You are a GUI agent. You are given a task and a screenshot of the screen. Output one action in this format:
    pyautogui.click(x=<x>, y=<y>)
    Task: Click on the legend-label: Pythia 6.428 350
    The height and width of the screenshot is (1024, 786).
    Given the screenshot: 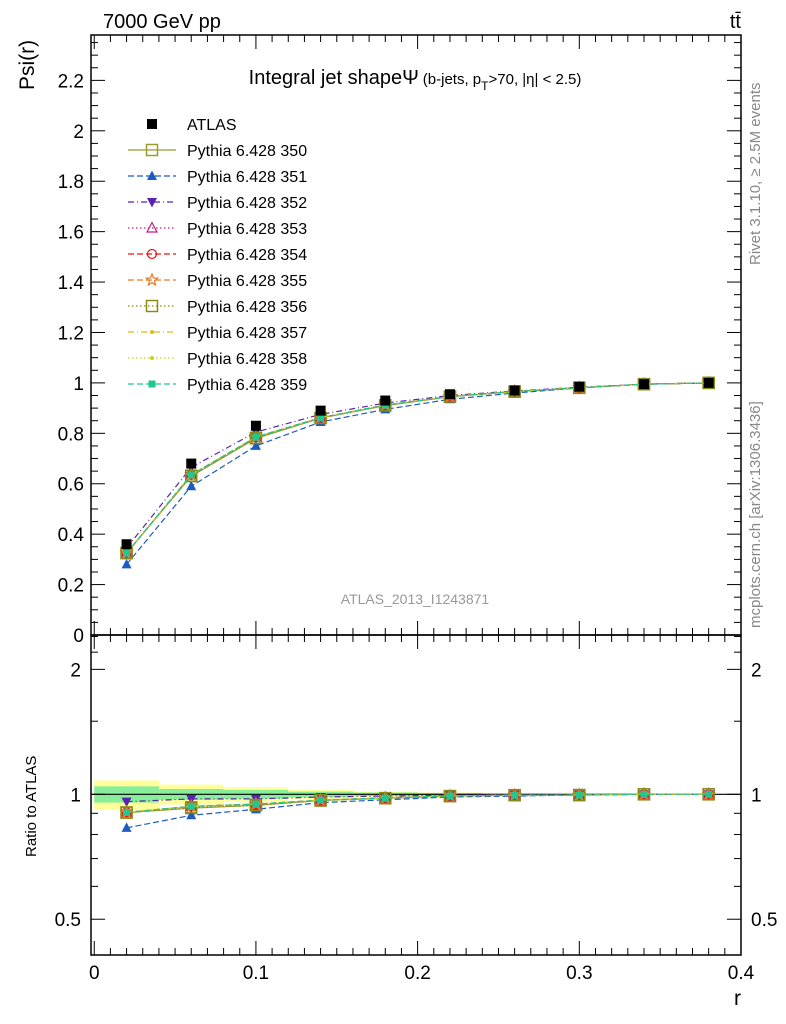 What is the action you would take?
    pyautogui.click(x=247, y=151)
    